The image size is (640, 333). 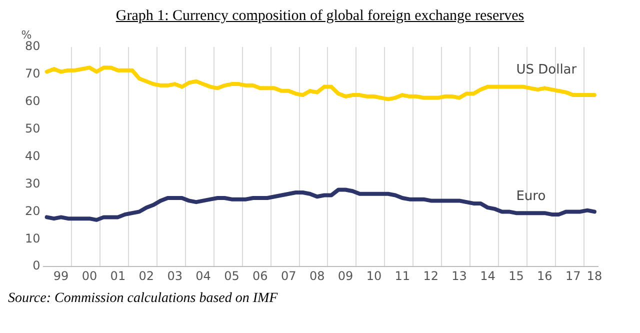 I want to click on y-axis-title: %, so click(x=26, y=35).